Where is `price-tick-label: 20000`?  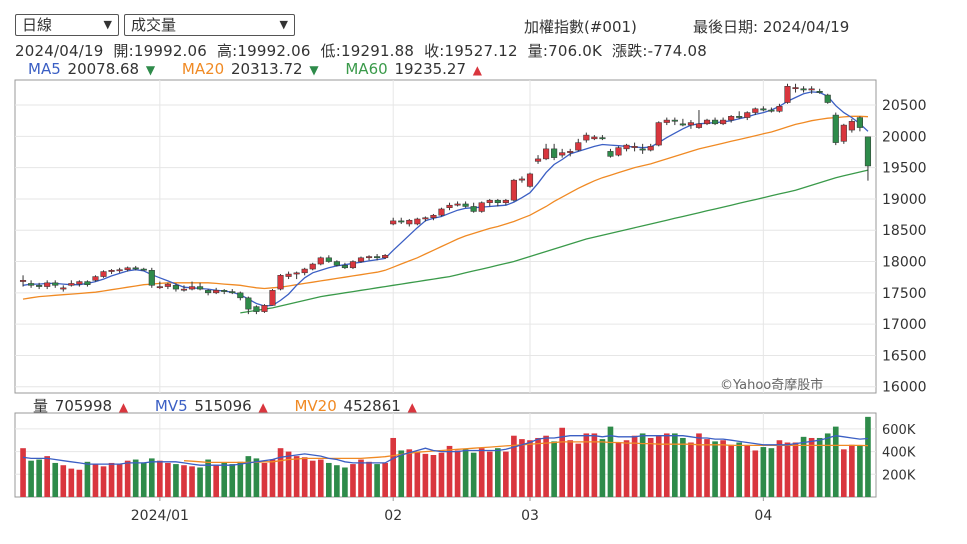 price-tick-label: 20000 is located at coordinates (904, 137).